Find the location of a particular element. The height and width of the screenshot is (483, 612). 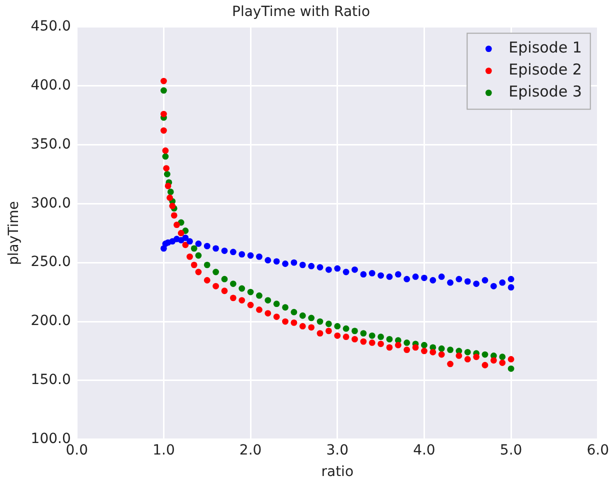

legend-label: Episode 3 is located at coordinates (545, 91).